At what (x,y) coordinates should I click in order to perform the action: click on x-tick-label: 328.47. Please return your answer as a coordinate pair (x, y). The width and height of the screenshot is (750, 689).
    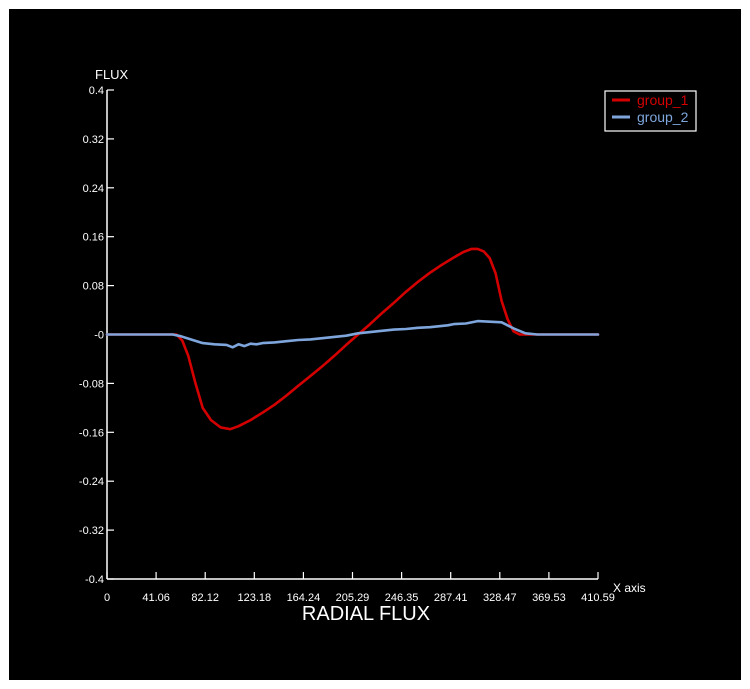
    Looking at the image, I should click on (500, 598).